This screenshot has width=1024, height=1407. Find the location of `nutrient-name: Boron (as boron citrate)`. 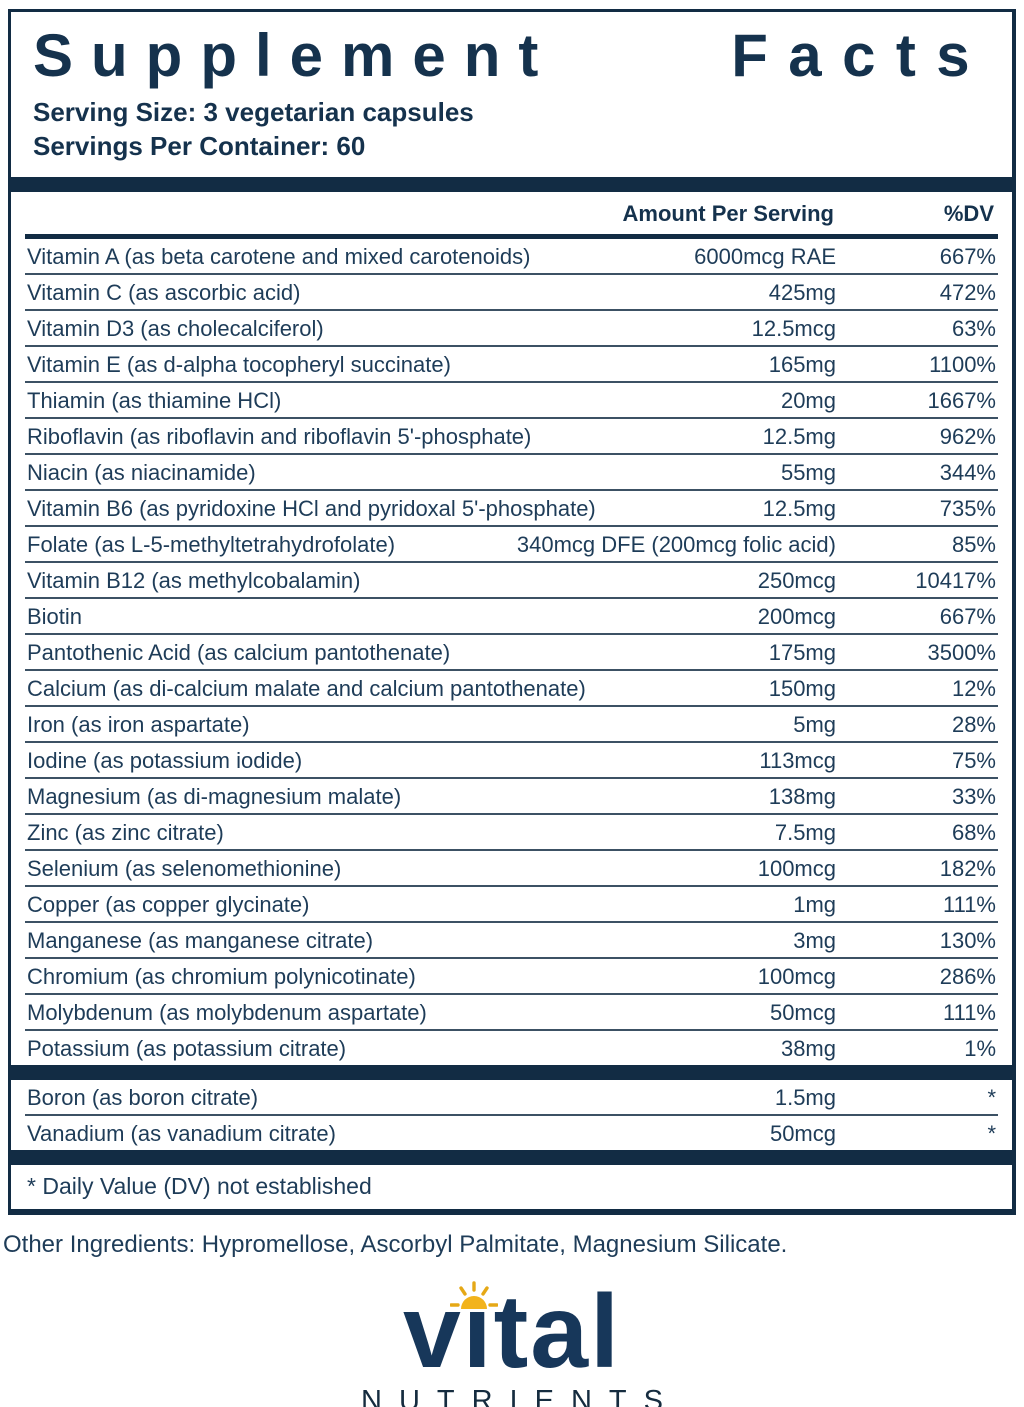

nutrient-name: Boron (as boron citrate) is located at coordinates (143, 1097).